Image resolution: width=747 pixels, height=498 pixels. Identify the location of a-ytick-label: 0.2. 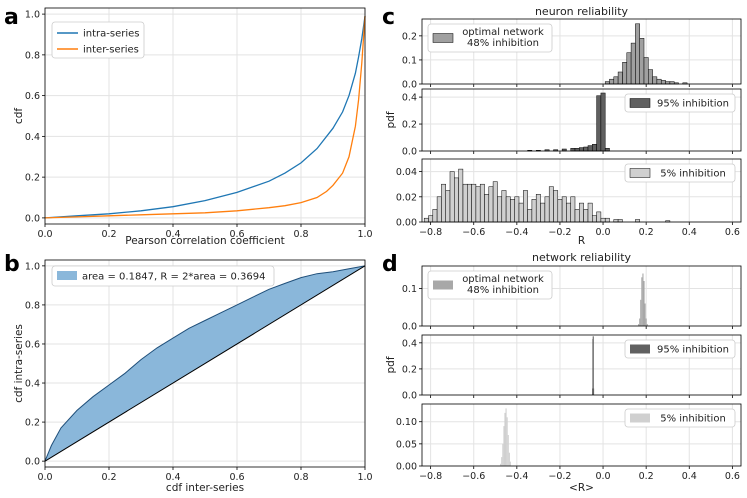
(32, 178).